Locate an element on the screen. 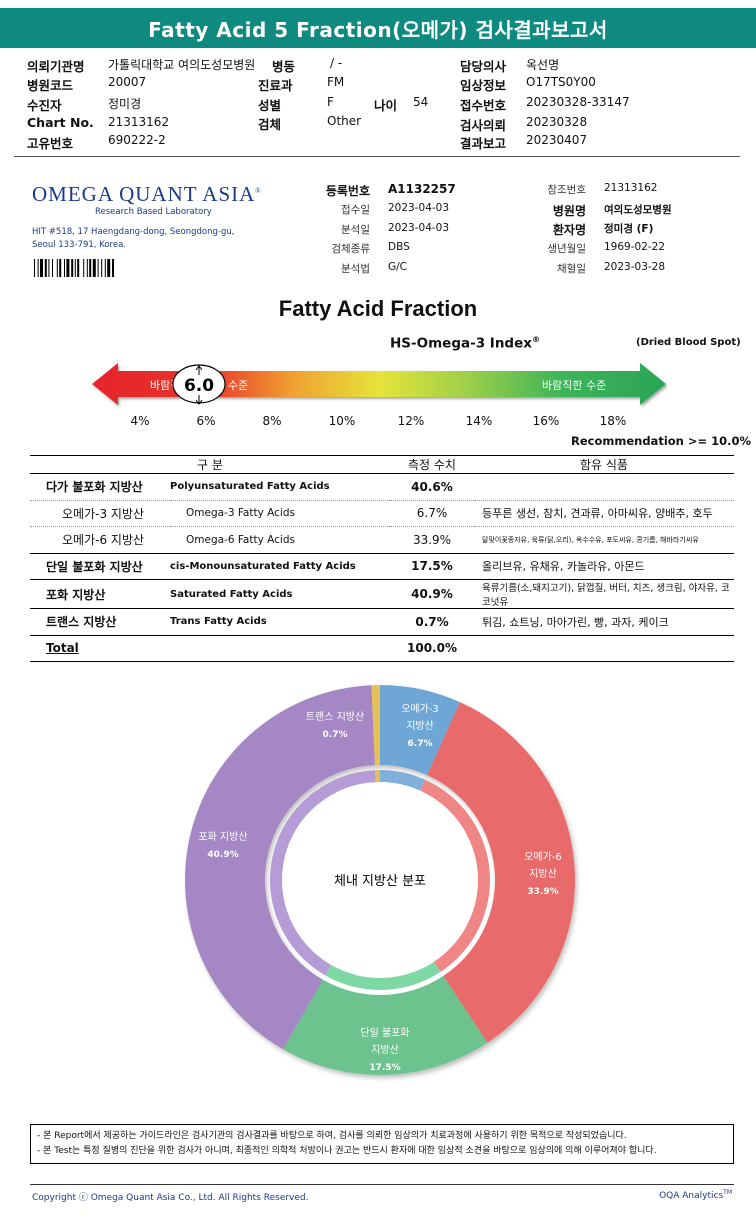 The width and height of the screenshot is (756, 1226). row-value: 100.0% is located at coordinates (432, 648).